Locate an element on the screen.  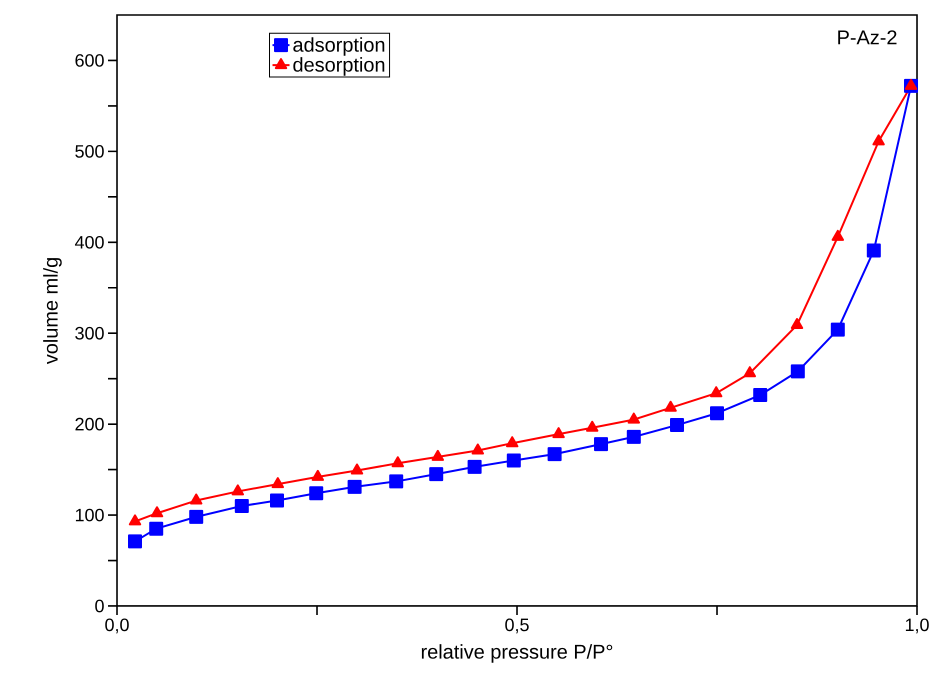
x-tick-label: 1,0 is located at coordinates (917, 626).